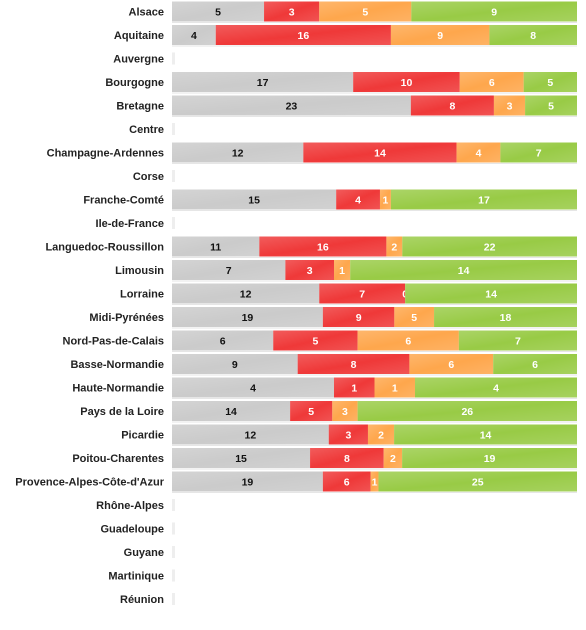  What do you see at coordinates (123, 201) in the screenshot?
I see `category-label: Franche-Comté` at bounding box center [123, 201].